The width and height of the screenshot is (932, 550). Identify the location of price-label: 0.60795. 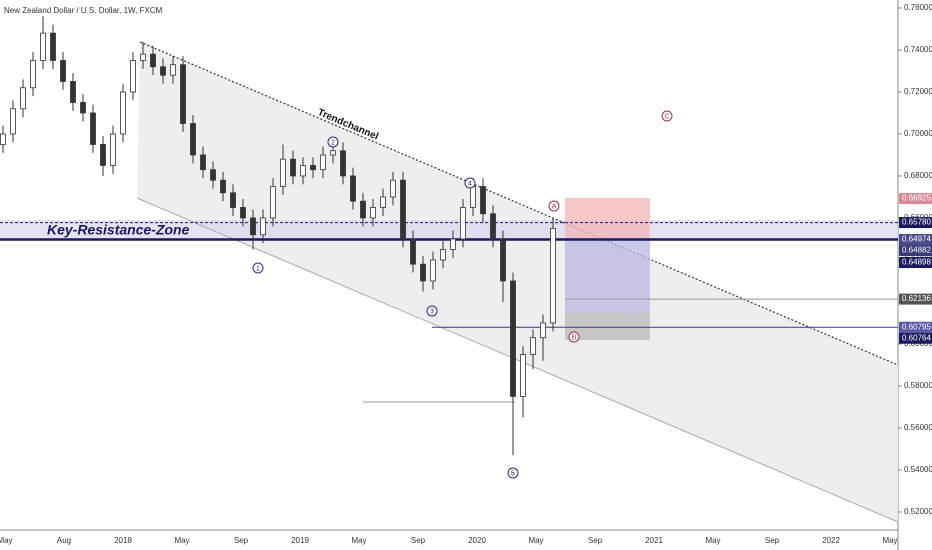
(916, 326).